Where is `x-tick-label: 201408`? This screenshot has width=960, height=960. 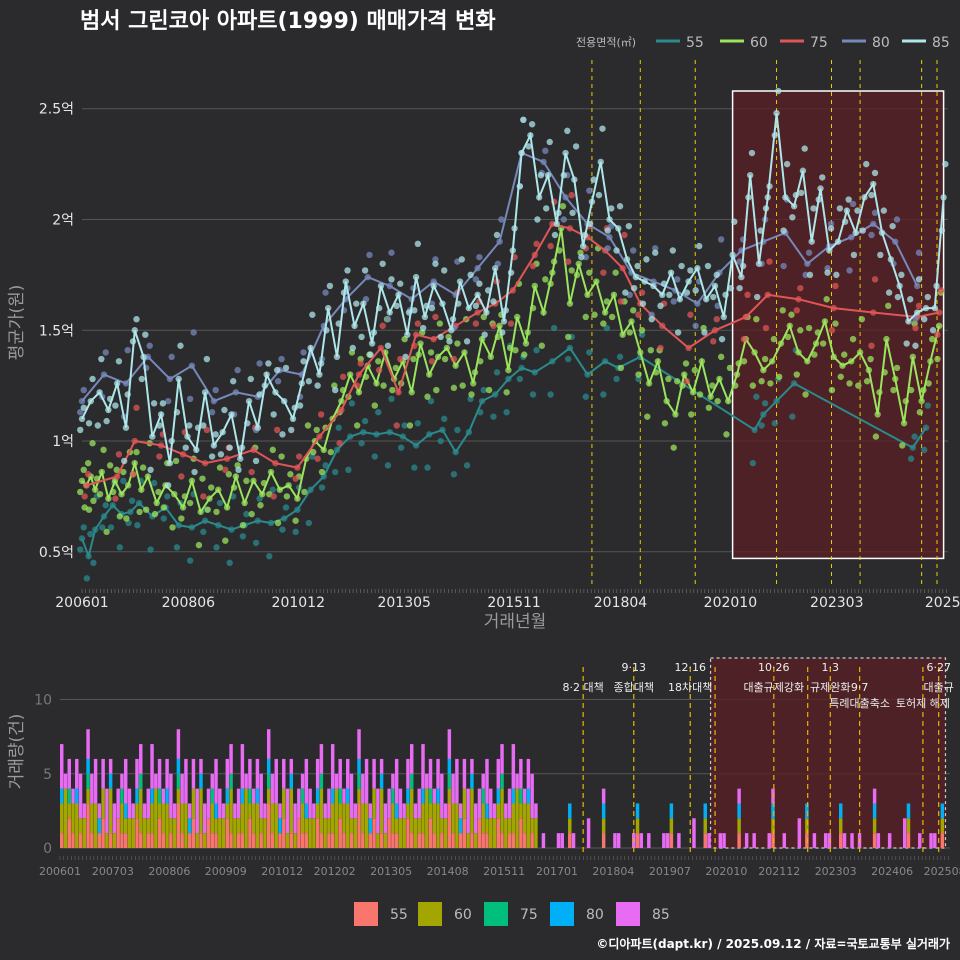
x-tick-label: 201408 is located at coordinates (448, 871).